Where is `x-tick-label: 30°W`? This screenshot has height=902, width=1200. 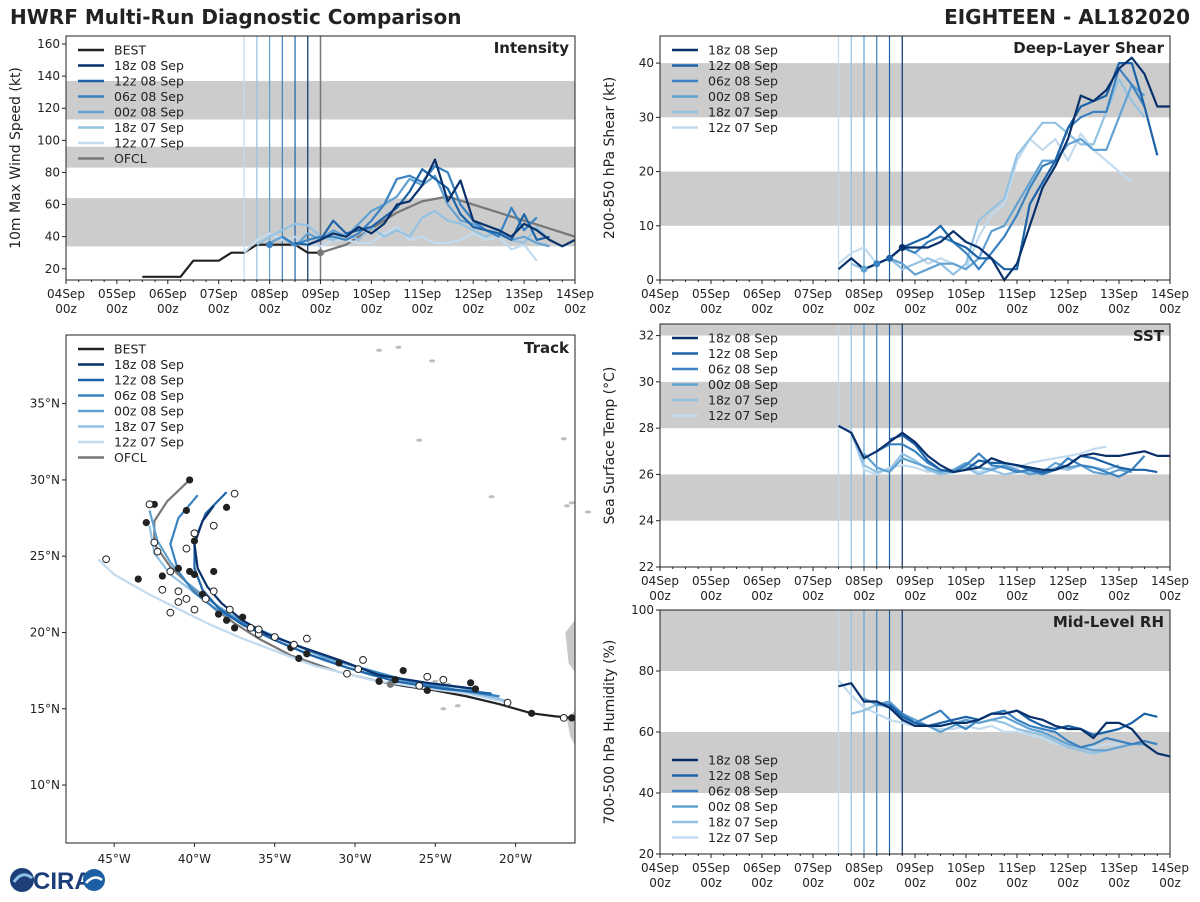 x-tick-label: 30°W is located at coordinates (354, 859).